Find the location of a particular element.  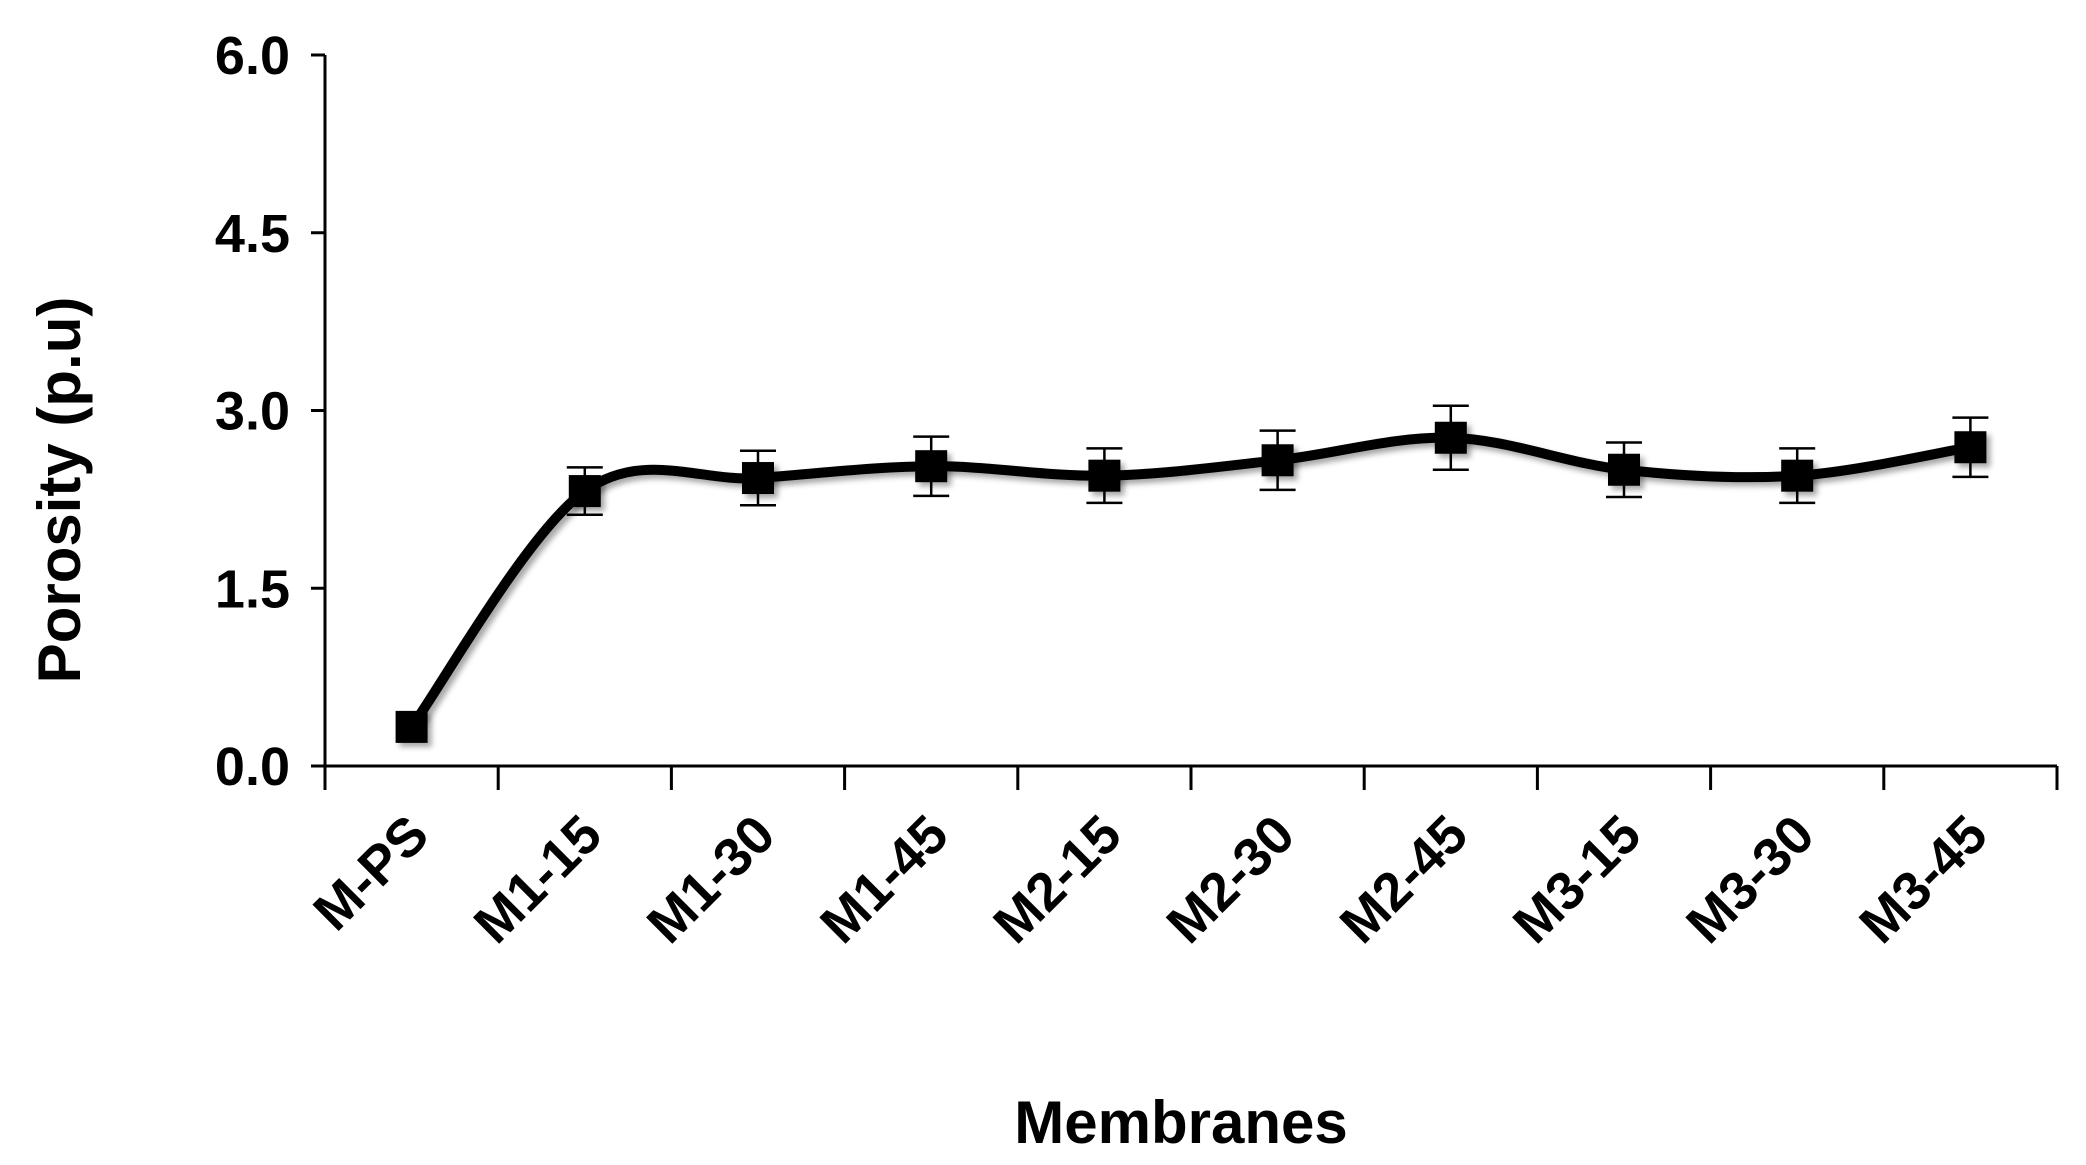

y-ticks: 0.0 1.5 3.0 4.5 6.0 is located at coordinates (270, 411).